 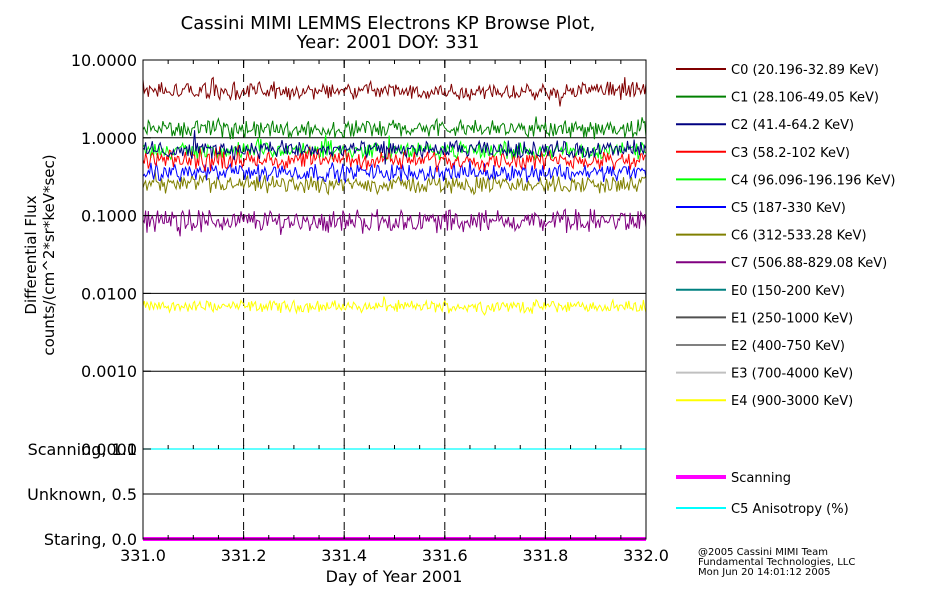 What do you see at coordinates (90, 539) in the screenshot?
I see `status-tick-label: Staring, 0.0` at bounding box center [90, 539].